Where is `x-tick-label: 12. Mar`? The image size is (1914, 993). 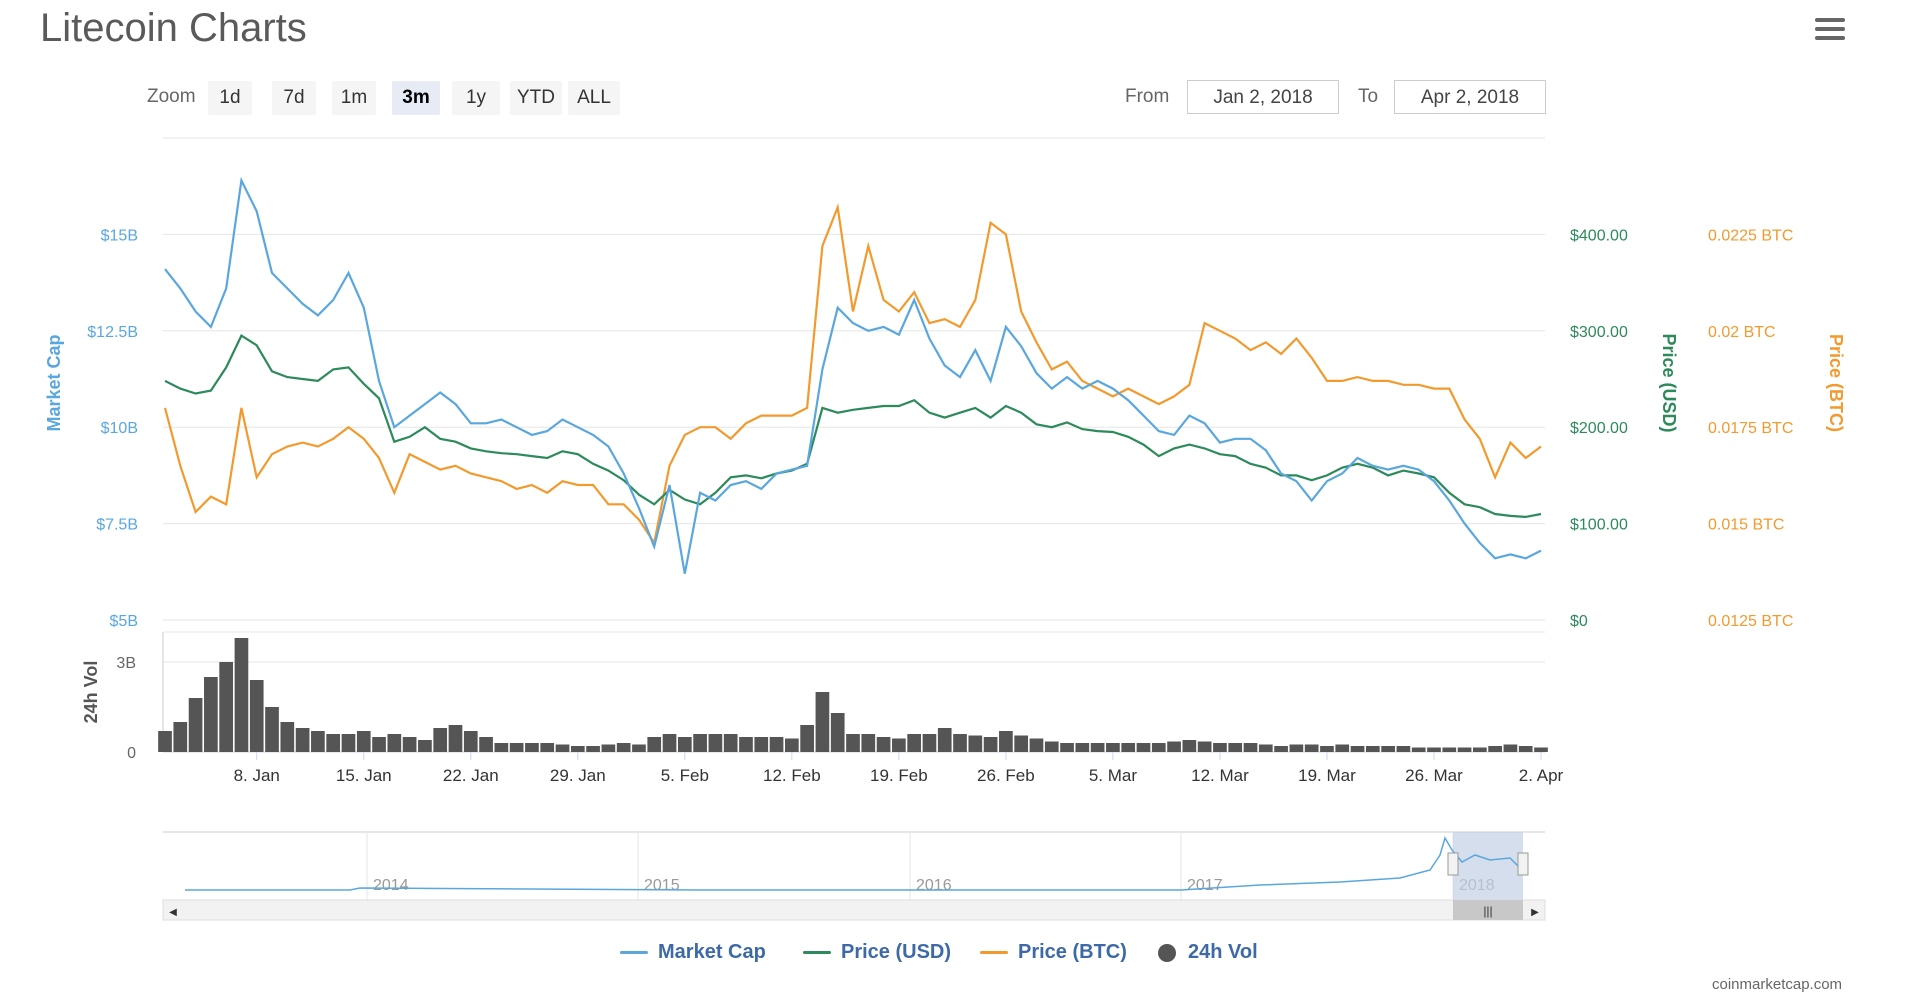 x-tick-label: 12. Mar is located at coordinates (1220, 775).